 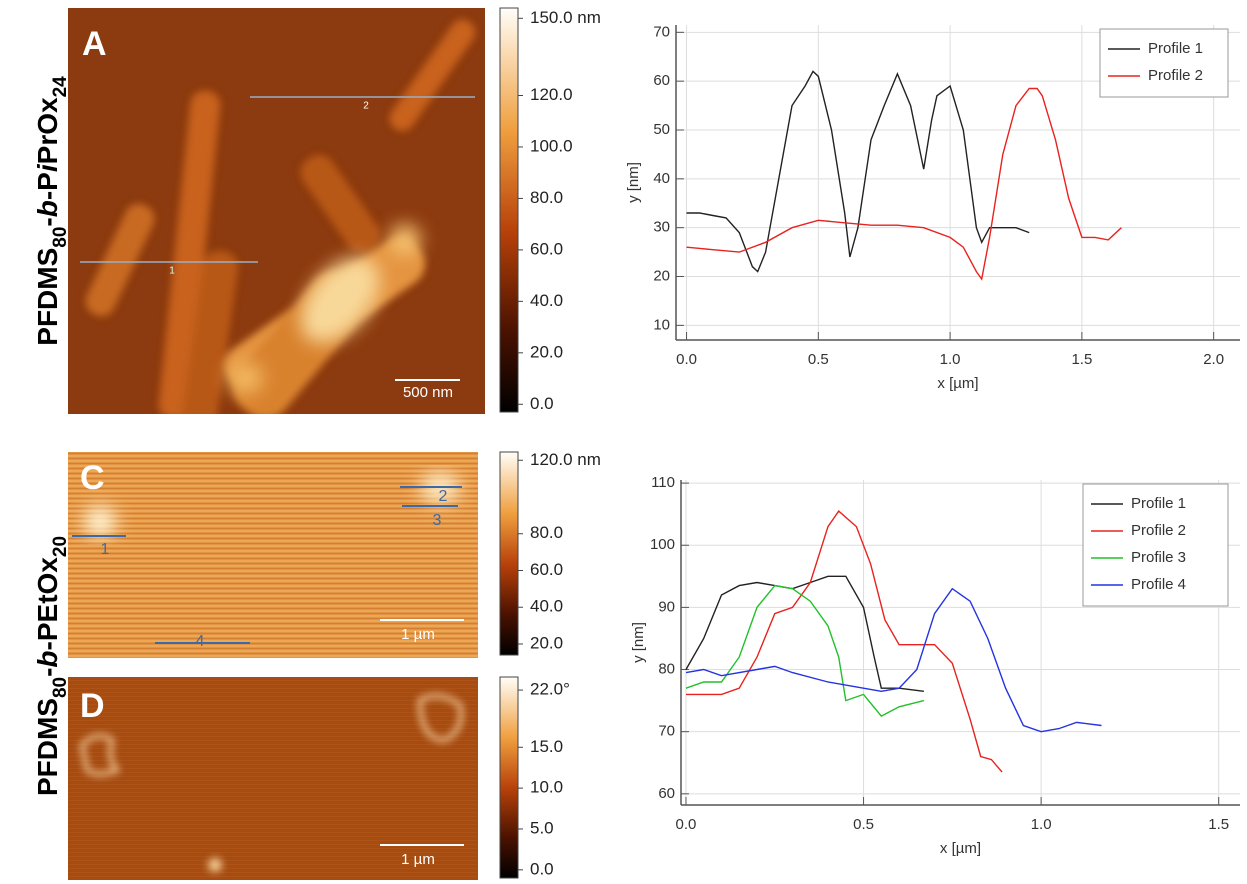 I want to click on panel-label: D, so click(x=92, y=706).